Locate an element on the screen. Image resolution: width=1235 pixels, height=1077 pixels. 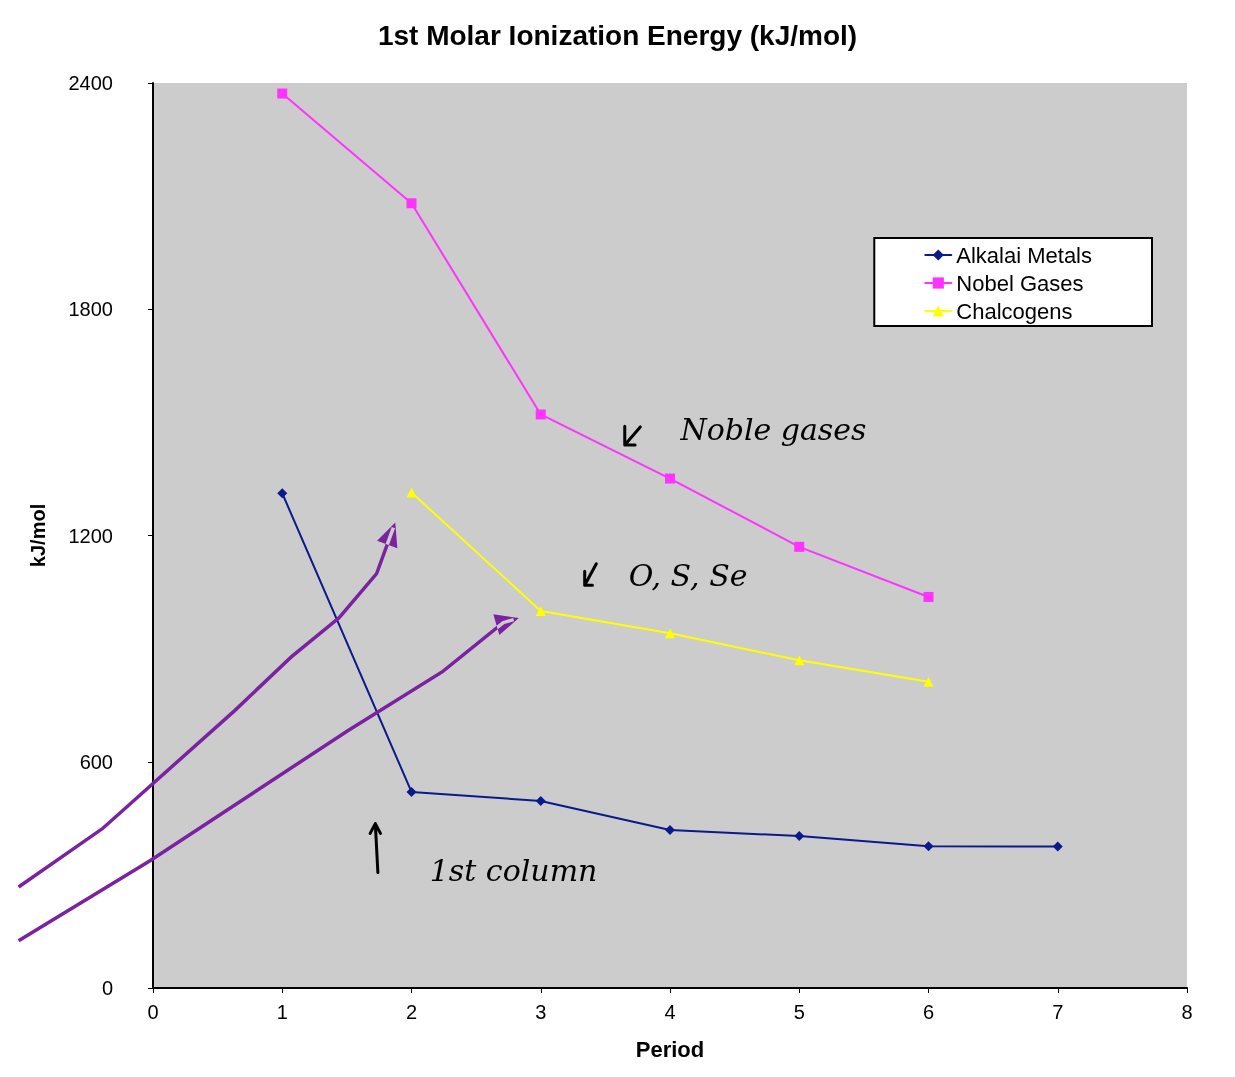
y-tick-label: 2400 is located at coordinates (90, 83).